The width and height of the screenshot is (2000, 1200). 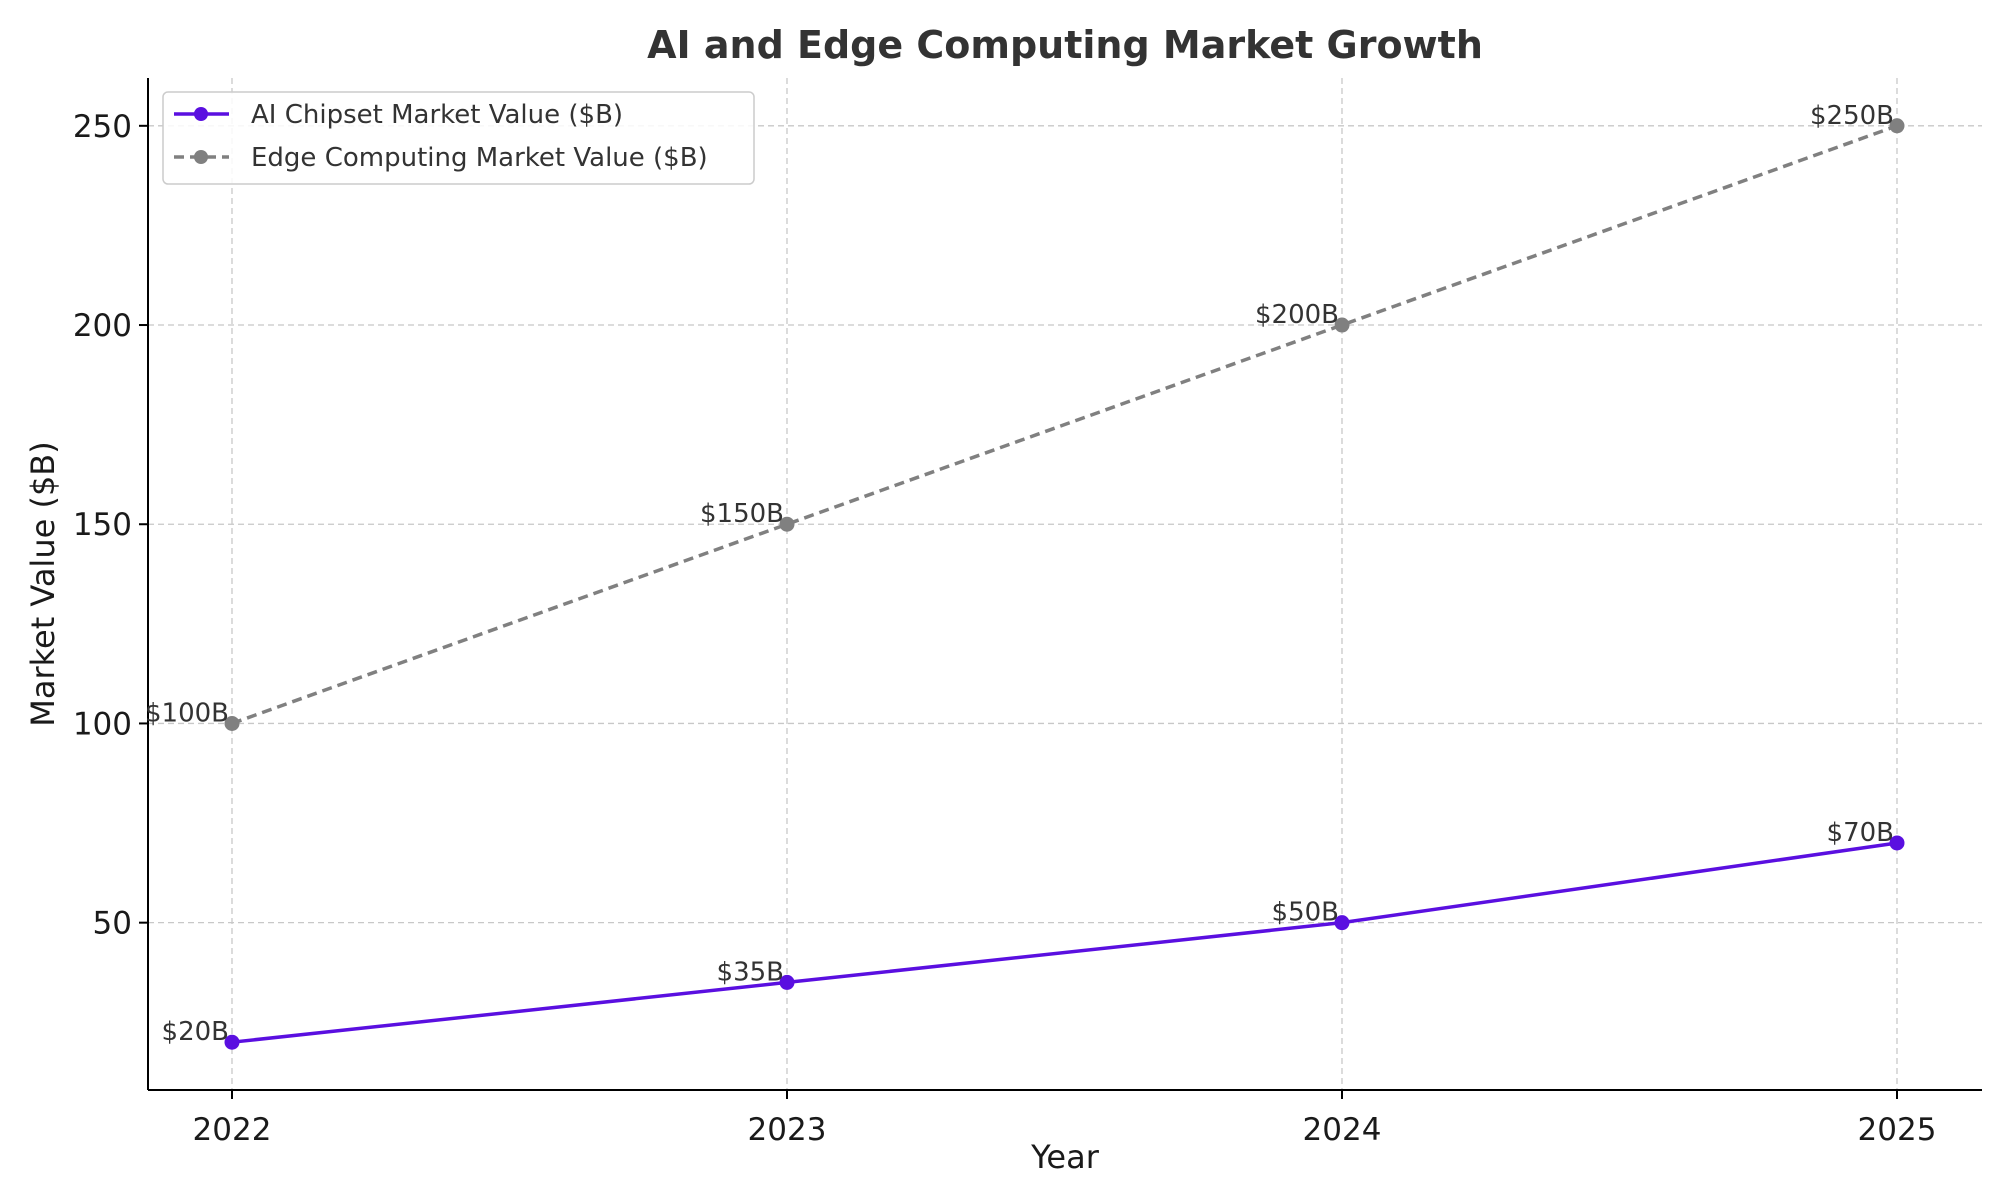 I want to click on x-axis-label: Year, so click(x=1065, y=1157).